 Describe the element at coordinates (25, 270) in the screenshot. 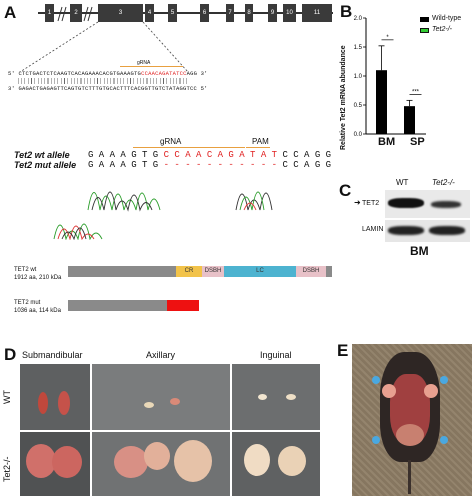

I see `tet2-wt-name: TET2 wt` at that location.